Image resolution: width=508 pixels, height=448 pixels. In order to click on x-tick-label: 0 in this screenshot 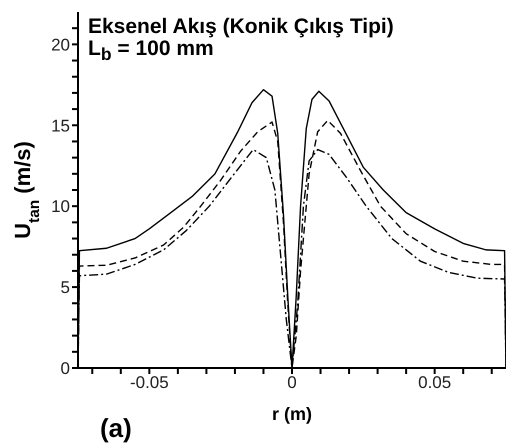, I will do `click(292, 382)`.